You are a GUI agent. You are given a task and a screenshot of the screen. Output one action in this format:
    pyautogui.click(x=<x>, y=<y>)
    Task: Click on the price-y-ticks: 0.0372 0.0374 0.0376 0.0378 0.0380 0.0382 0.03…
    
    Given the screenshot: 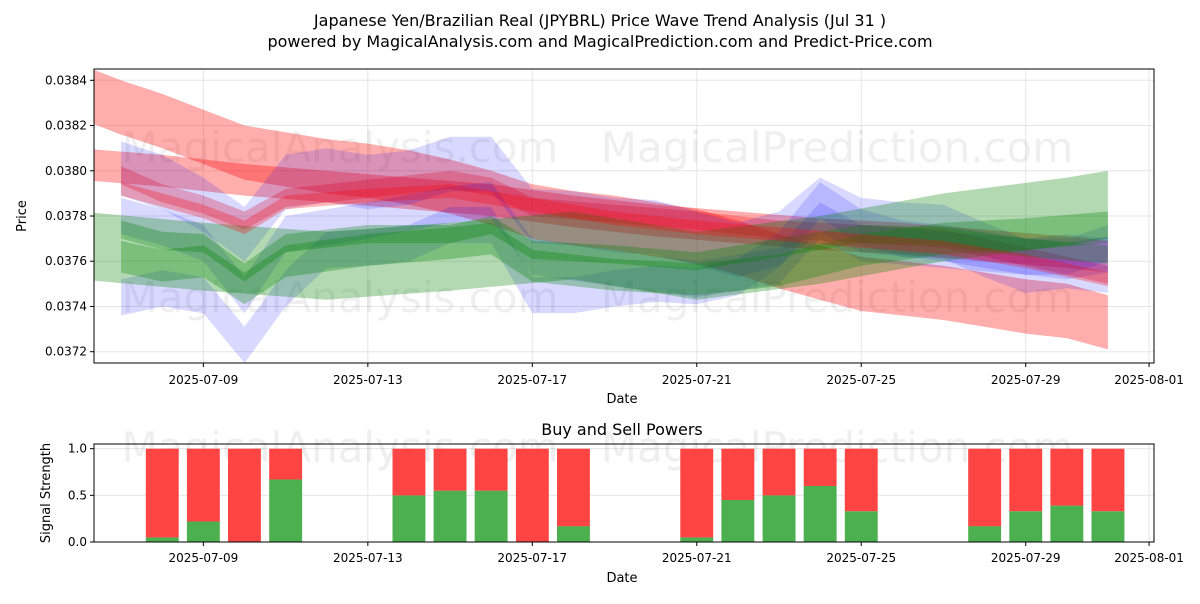 What is the action you would take?
    pyautogui.click(x=69, y=216)
    